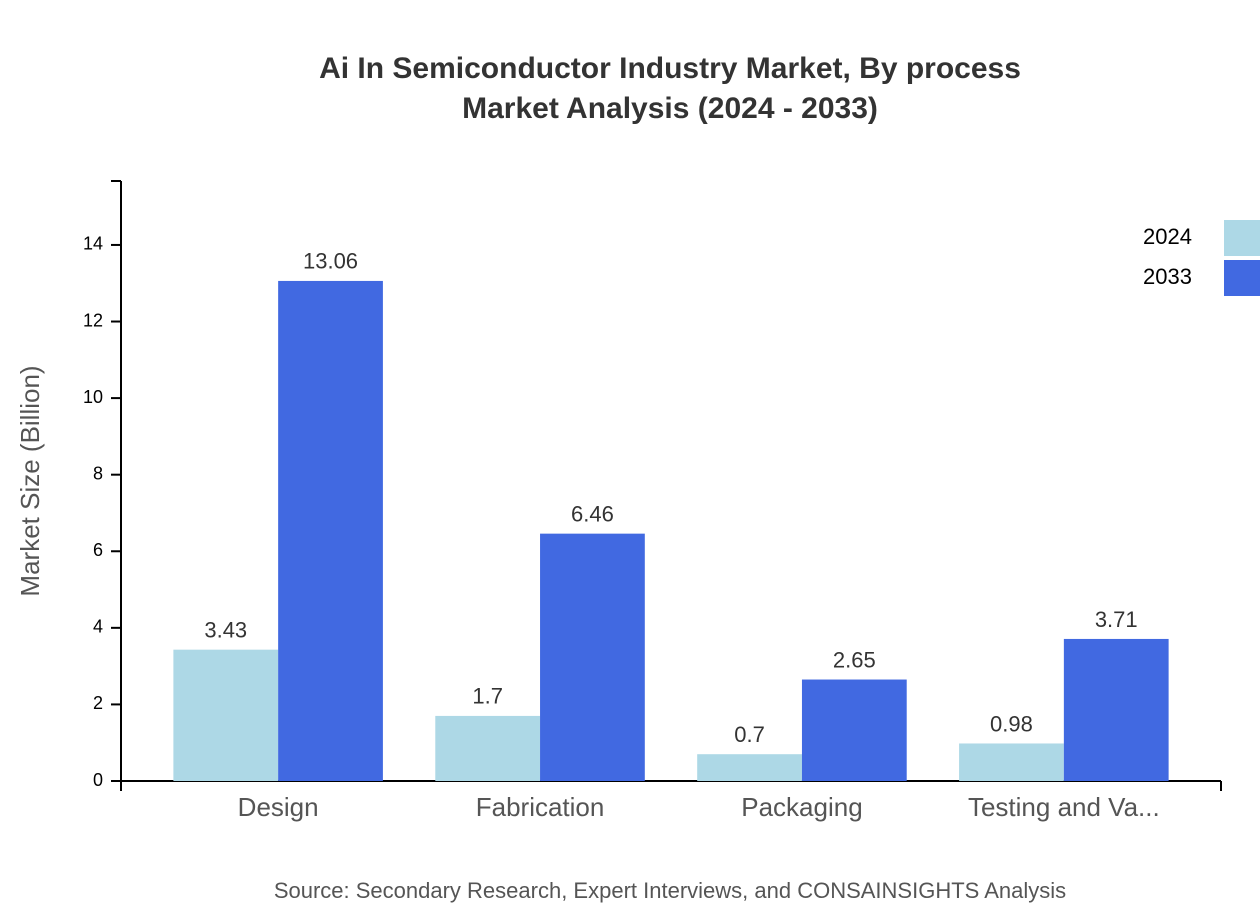 Image resolution: width=1260 pixels, height=920 pixels. What do you see at coordinates (98, 627) in the screenshot?
I see `y-tick-label: 4` at bounding box center [98, 627].